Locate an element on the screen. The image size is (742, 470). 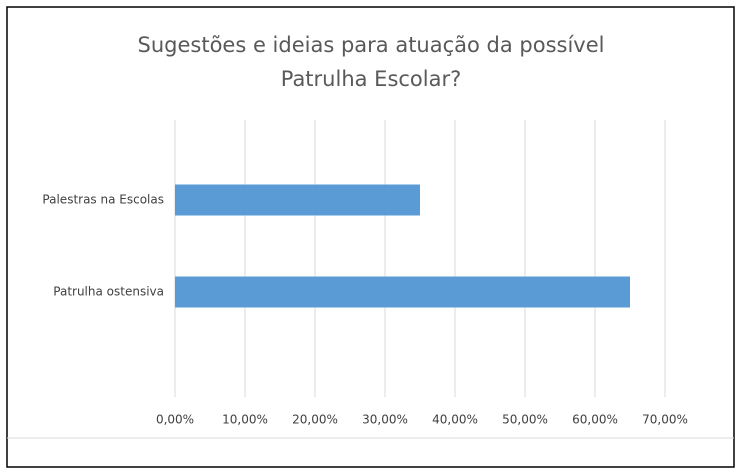
x-tick-label: 70,00% is located at coordinates (665, 420).